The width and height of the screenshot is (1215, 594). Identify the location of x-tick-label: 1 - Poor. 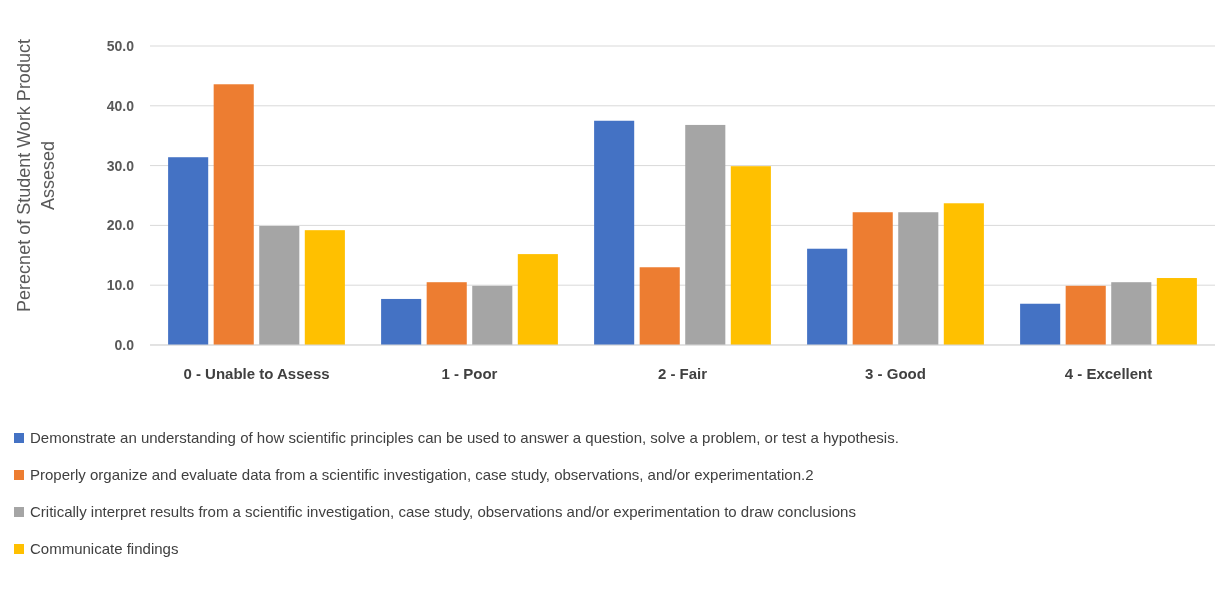
(469, 373).